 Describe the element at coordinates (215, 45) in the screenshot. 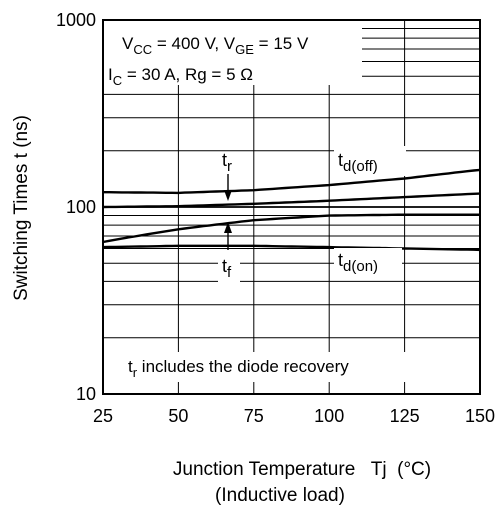

I see `condition-line-1: VCC = 400 V, VGE = 15 V` at that location.